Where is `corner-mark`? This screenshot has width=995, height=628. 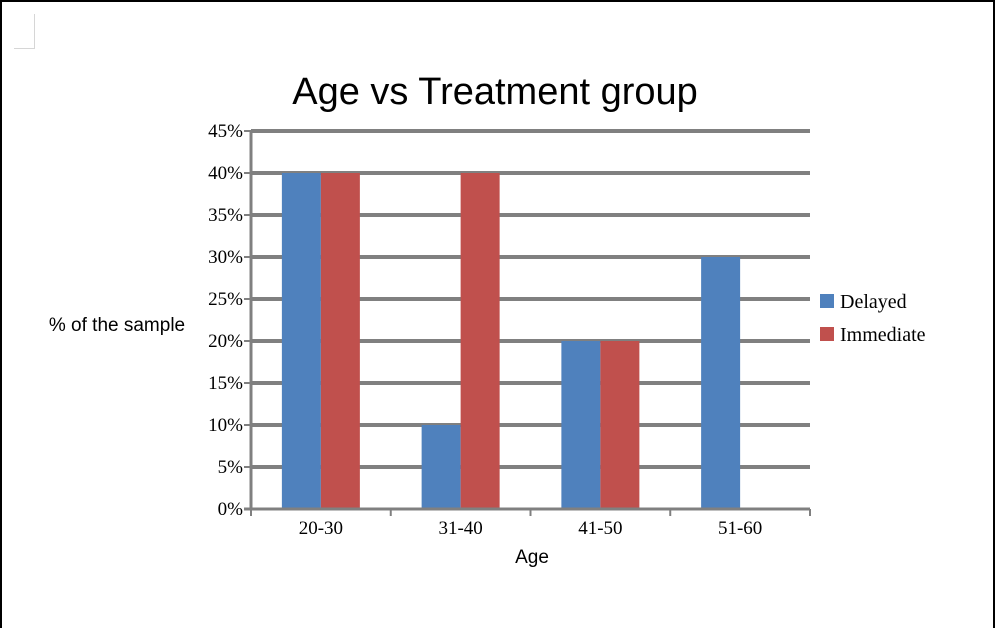
corner-mark is located at coordinates (24, 31).